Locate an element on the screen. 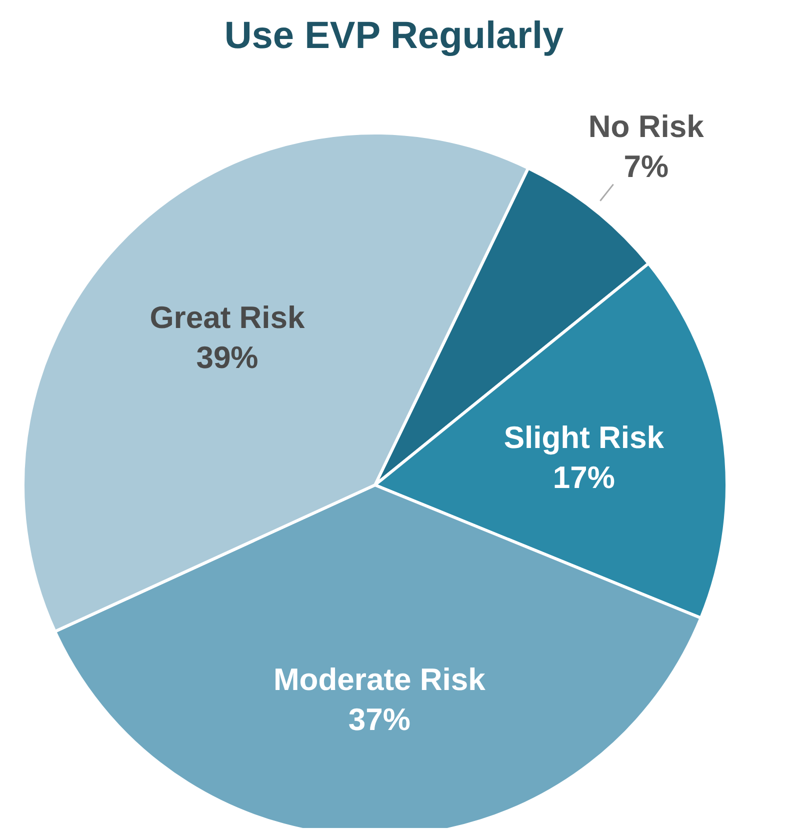 Image resolution: width=788 pixels, height=840 pixels. data-label: 39% is located at coordinates (227, 358).